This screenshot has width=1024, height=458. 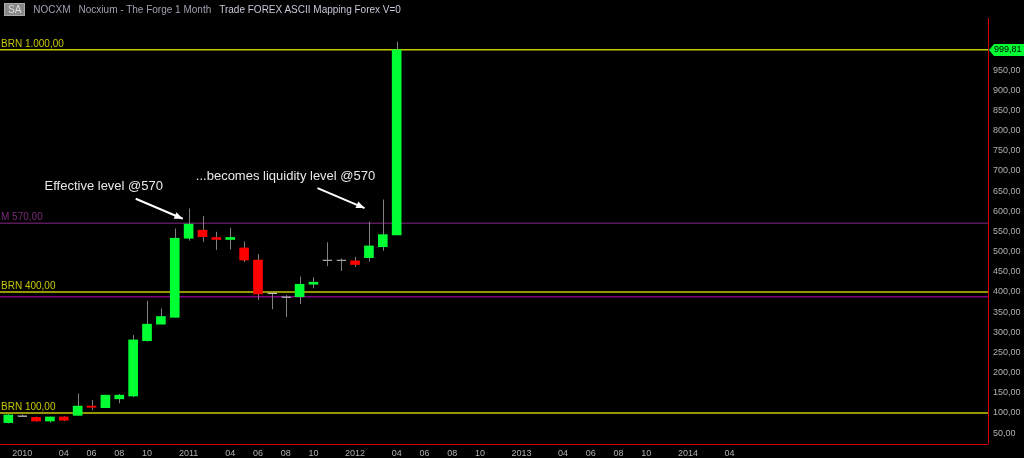 What do you see at coordinates (1007, 69) in the screenshot?
I see `y-tick-label: 950,00` at bounding box center [1007, 69].